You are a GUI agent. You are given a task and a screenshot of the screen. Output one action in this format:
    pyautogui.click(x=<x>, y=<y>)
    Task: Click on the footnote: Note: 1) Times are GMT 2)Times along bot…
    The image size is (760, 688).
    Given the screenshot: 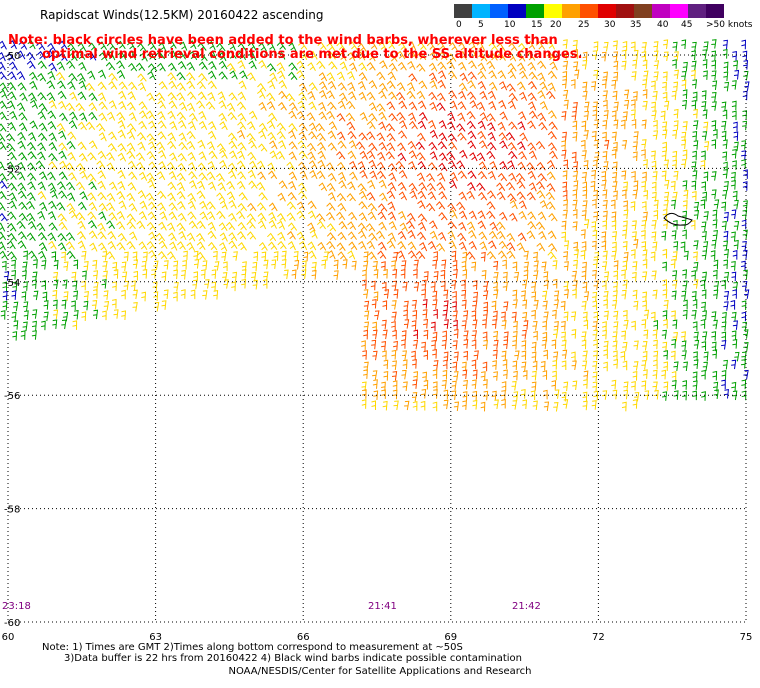 What is the action you would take?
    pyautogui.click(x=282, y=653)
    